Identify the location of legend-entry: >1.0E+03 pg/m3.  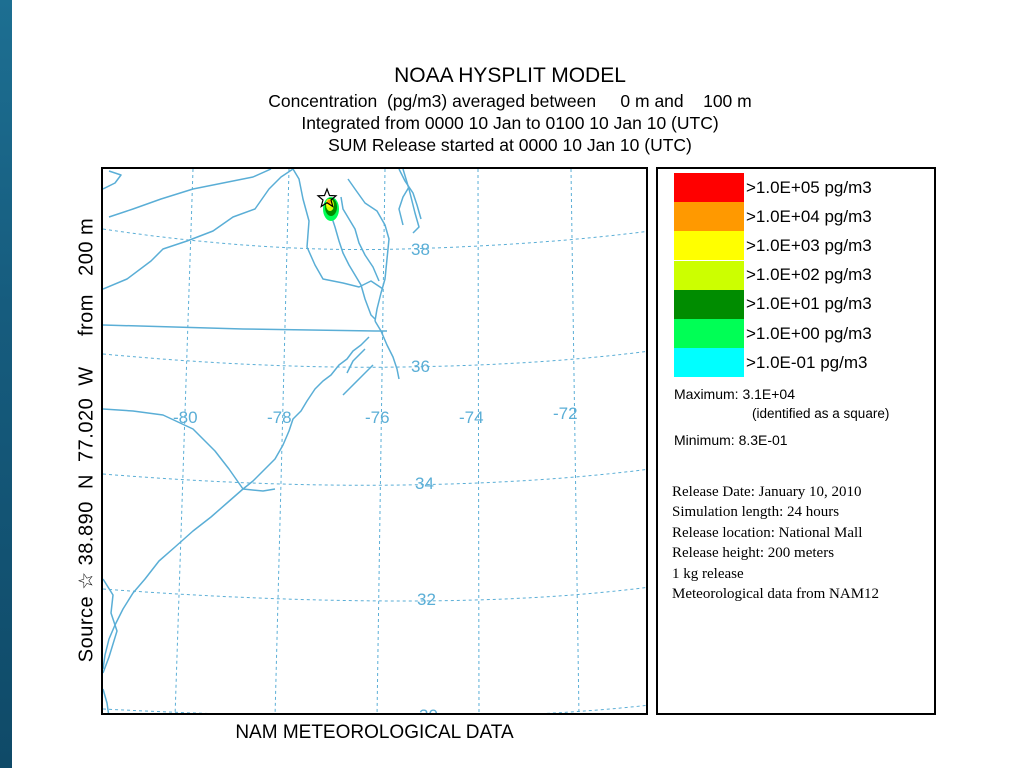
(773, 246).